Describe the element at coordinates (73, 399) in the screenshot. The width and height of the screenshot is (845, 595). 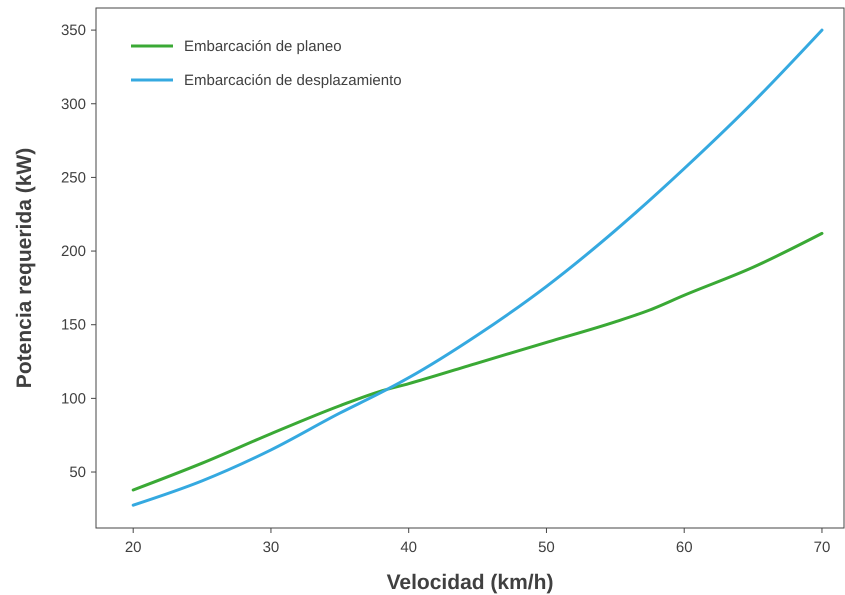
I see `y-tick-label: 100` at that location.